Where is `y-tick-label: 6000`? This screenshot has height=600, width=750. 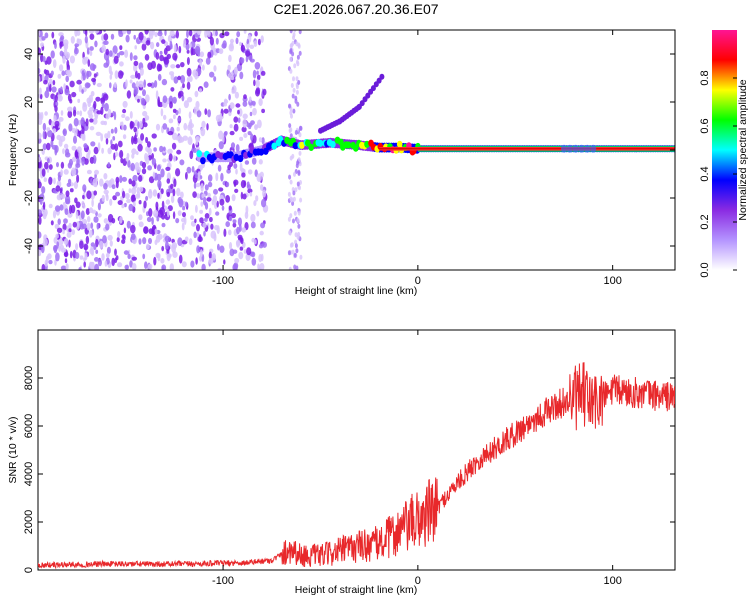
y-tick-label: 6000 is located at coordinates (29, 426).